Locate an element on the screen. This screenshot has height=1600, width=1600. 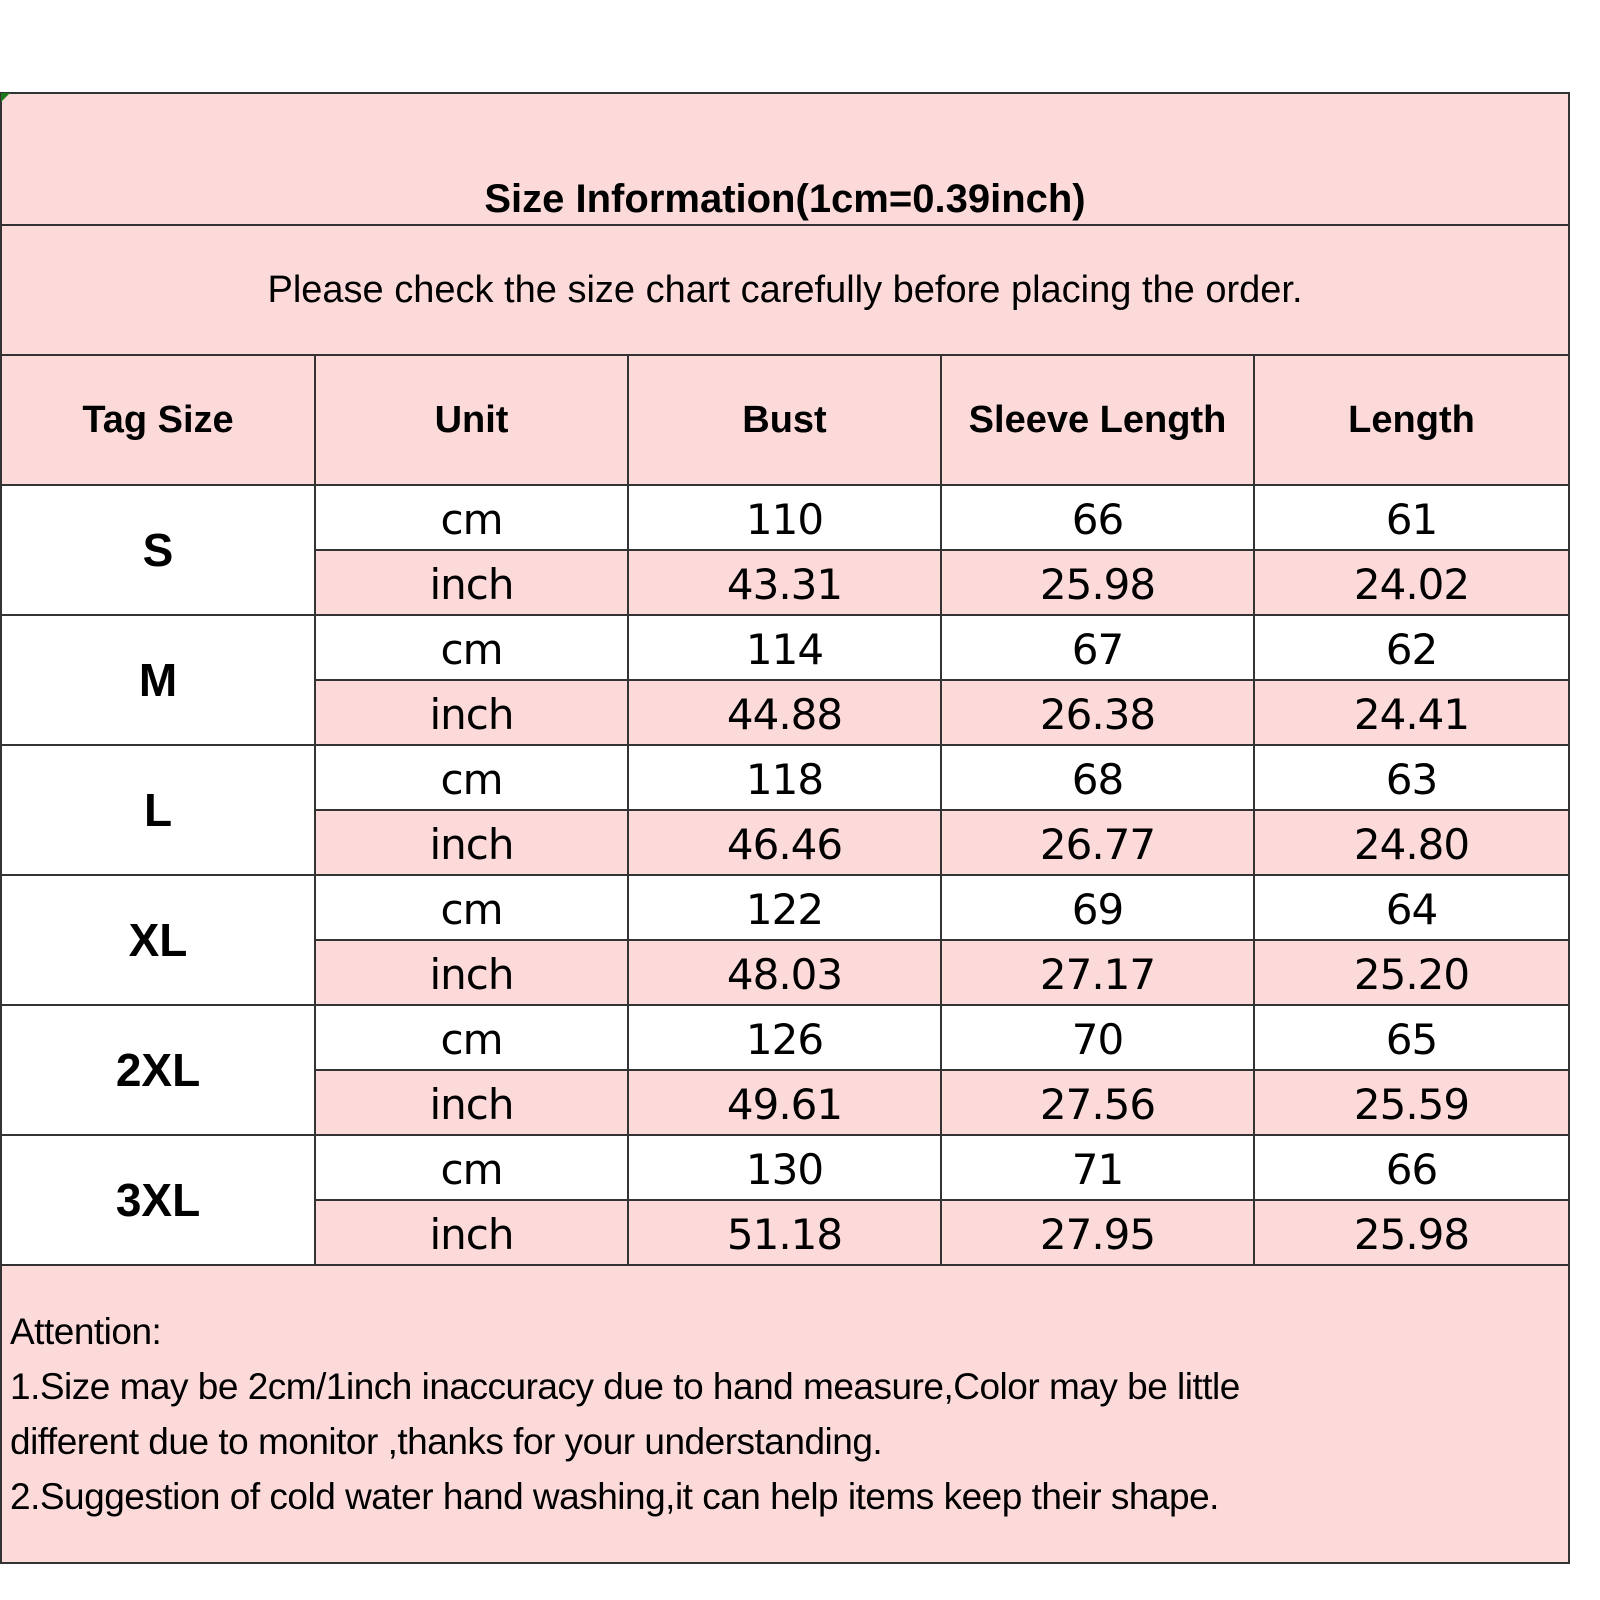
value-cell: 49.61 is located at coordinates (784, 1102).